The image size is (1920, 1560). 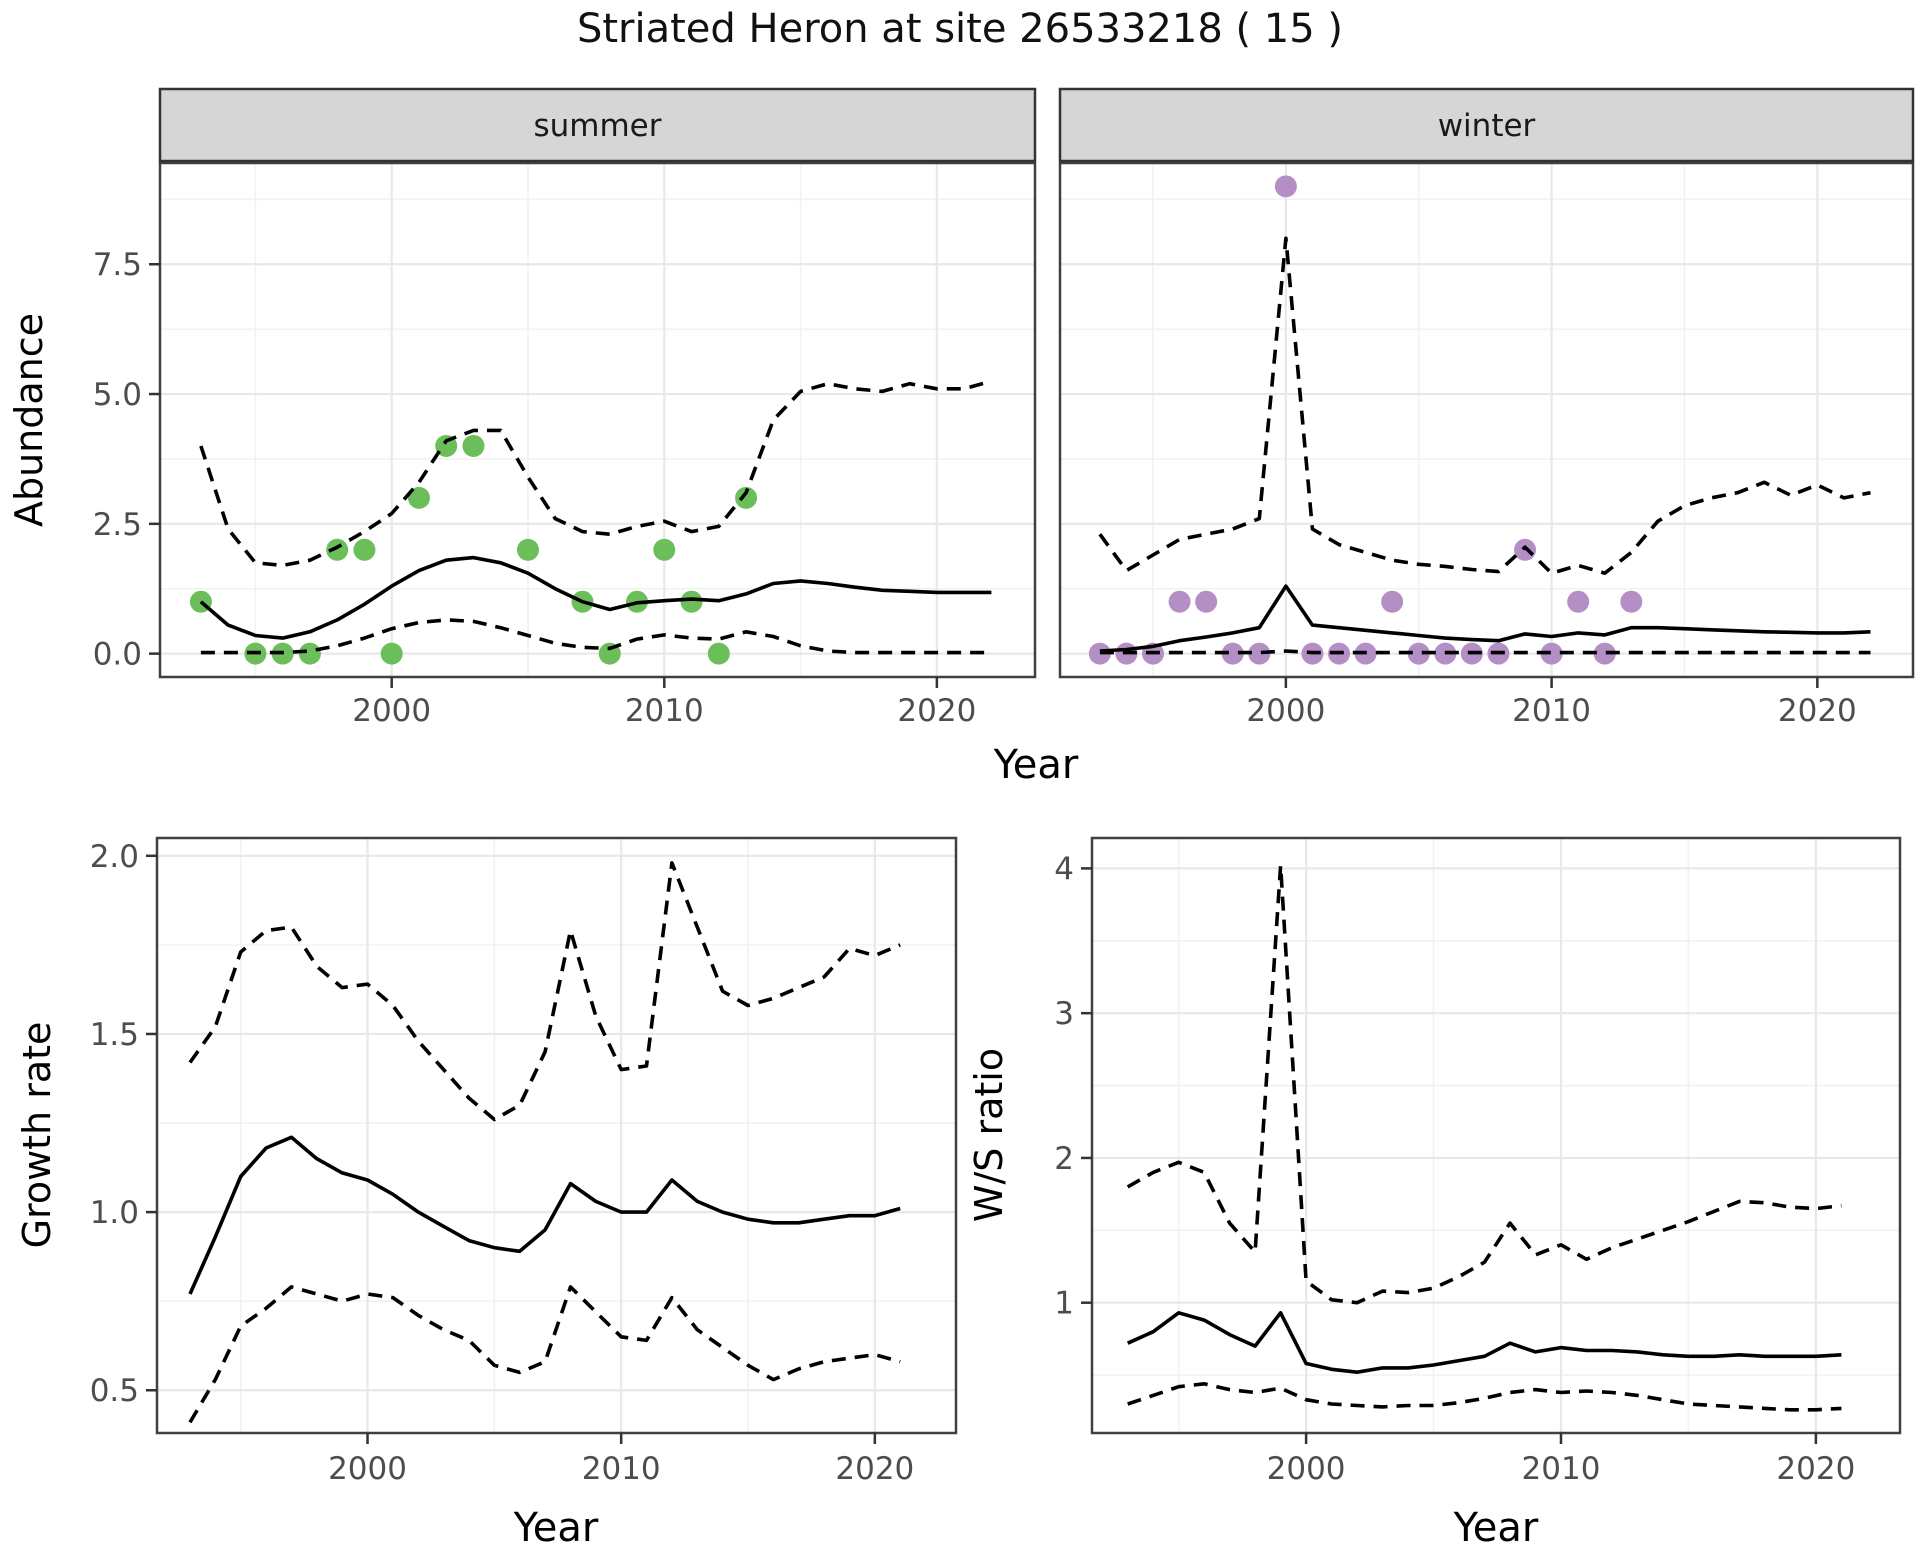 I want to click on y-tick-label: 7.5, so click(x=117, y=265).